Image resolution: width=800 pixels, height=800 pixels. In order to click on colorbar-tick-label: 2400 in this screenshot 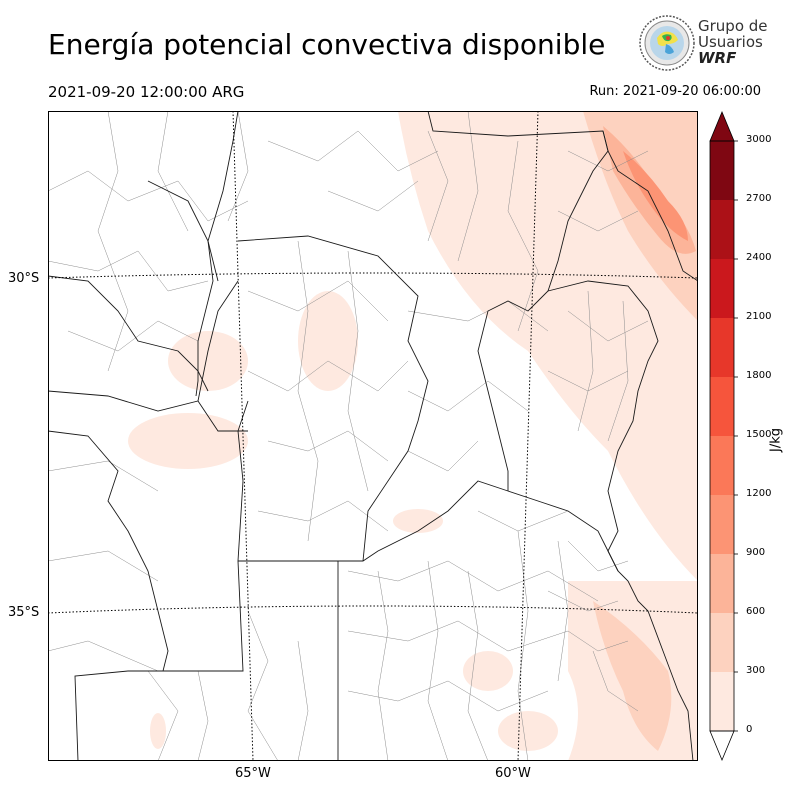, I will do `click(759, 257)`.